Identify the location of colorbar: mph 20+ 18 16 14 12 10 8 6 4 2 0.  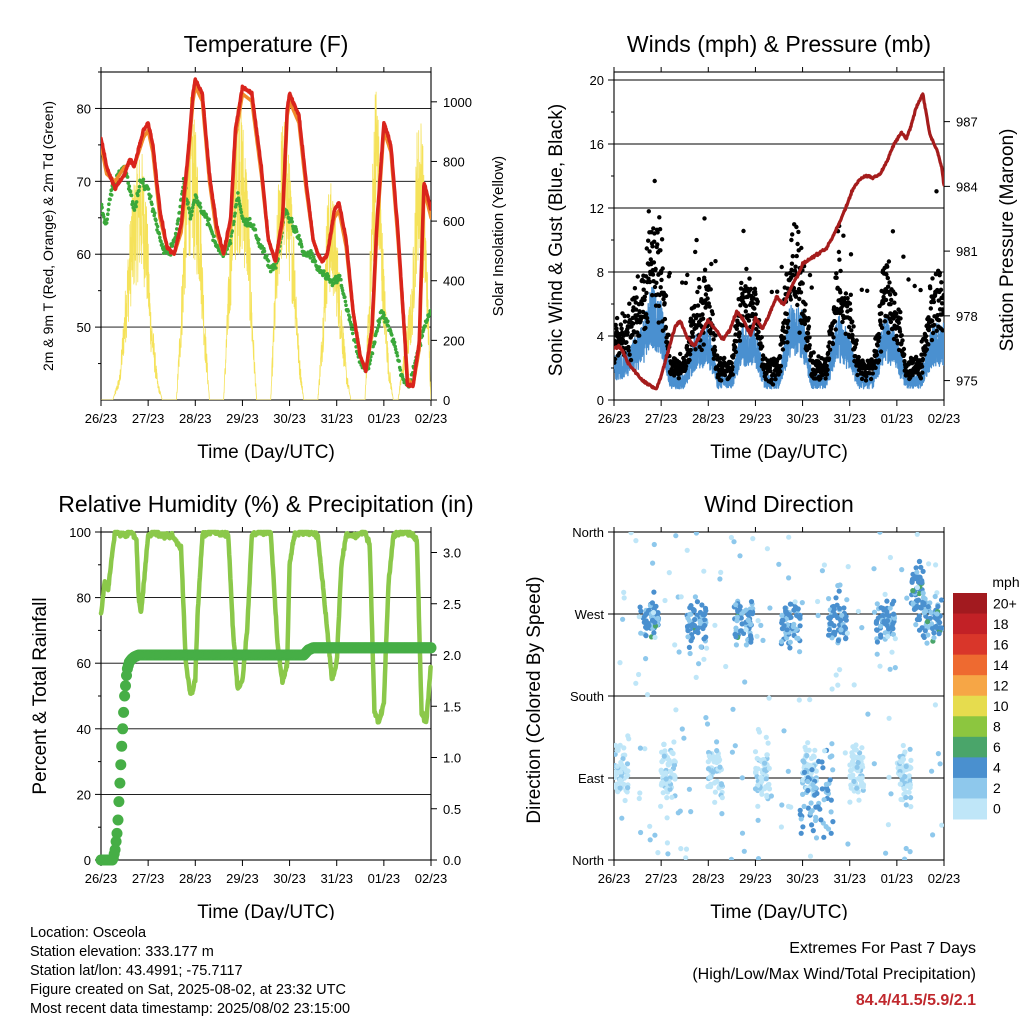
(986, 697).